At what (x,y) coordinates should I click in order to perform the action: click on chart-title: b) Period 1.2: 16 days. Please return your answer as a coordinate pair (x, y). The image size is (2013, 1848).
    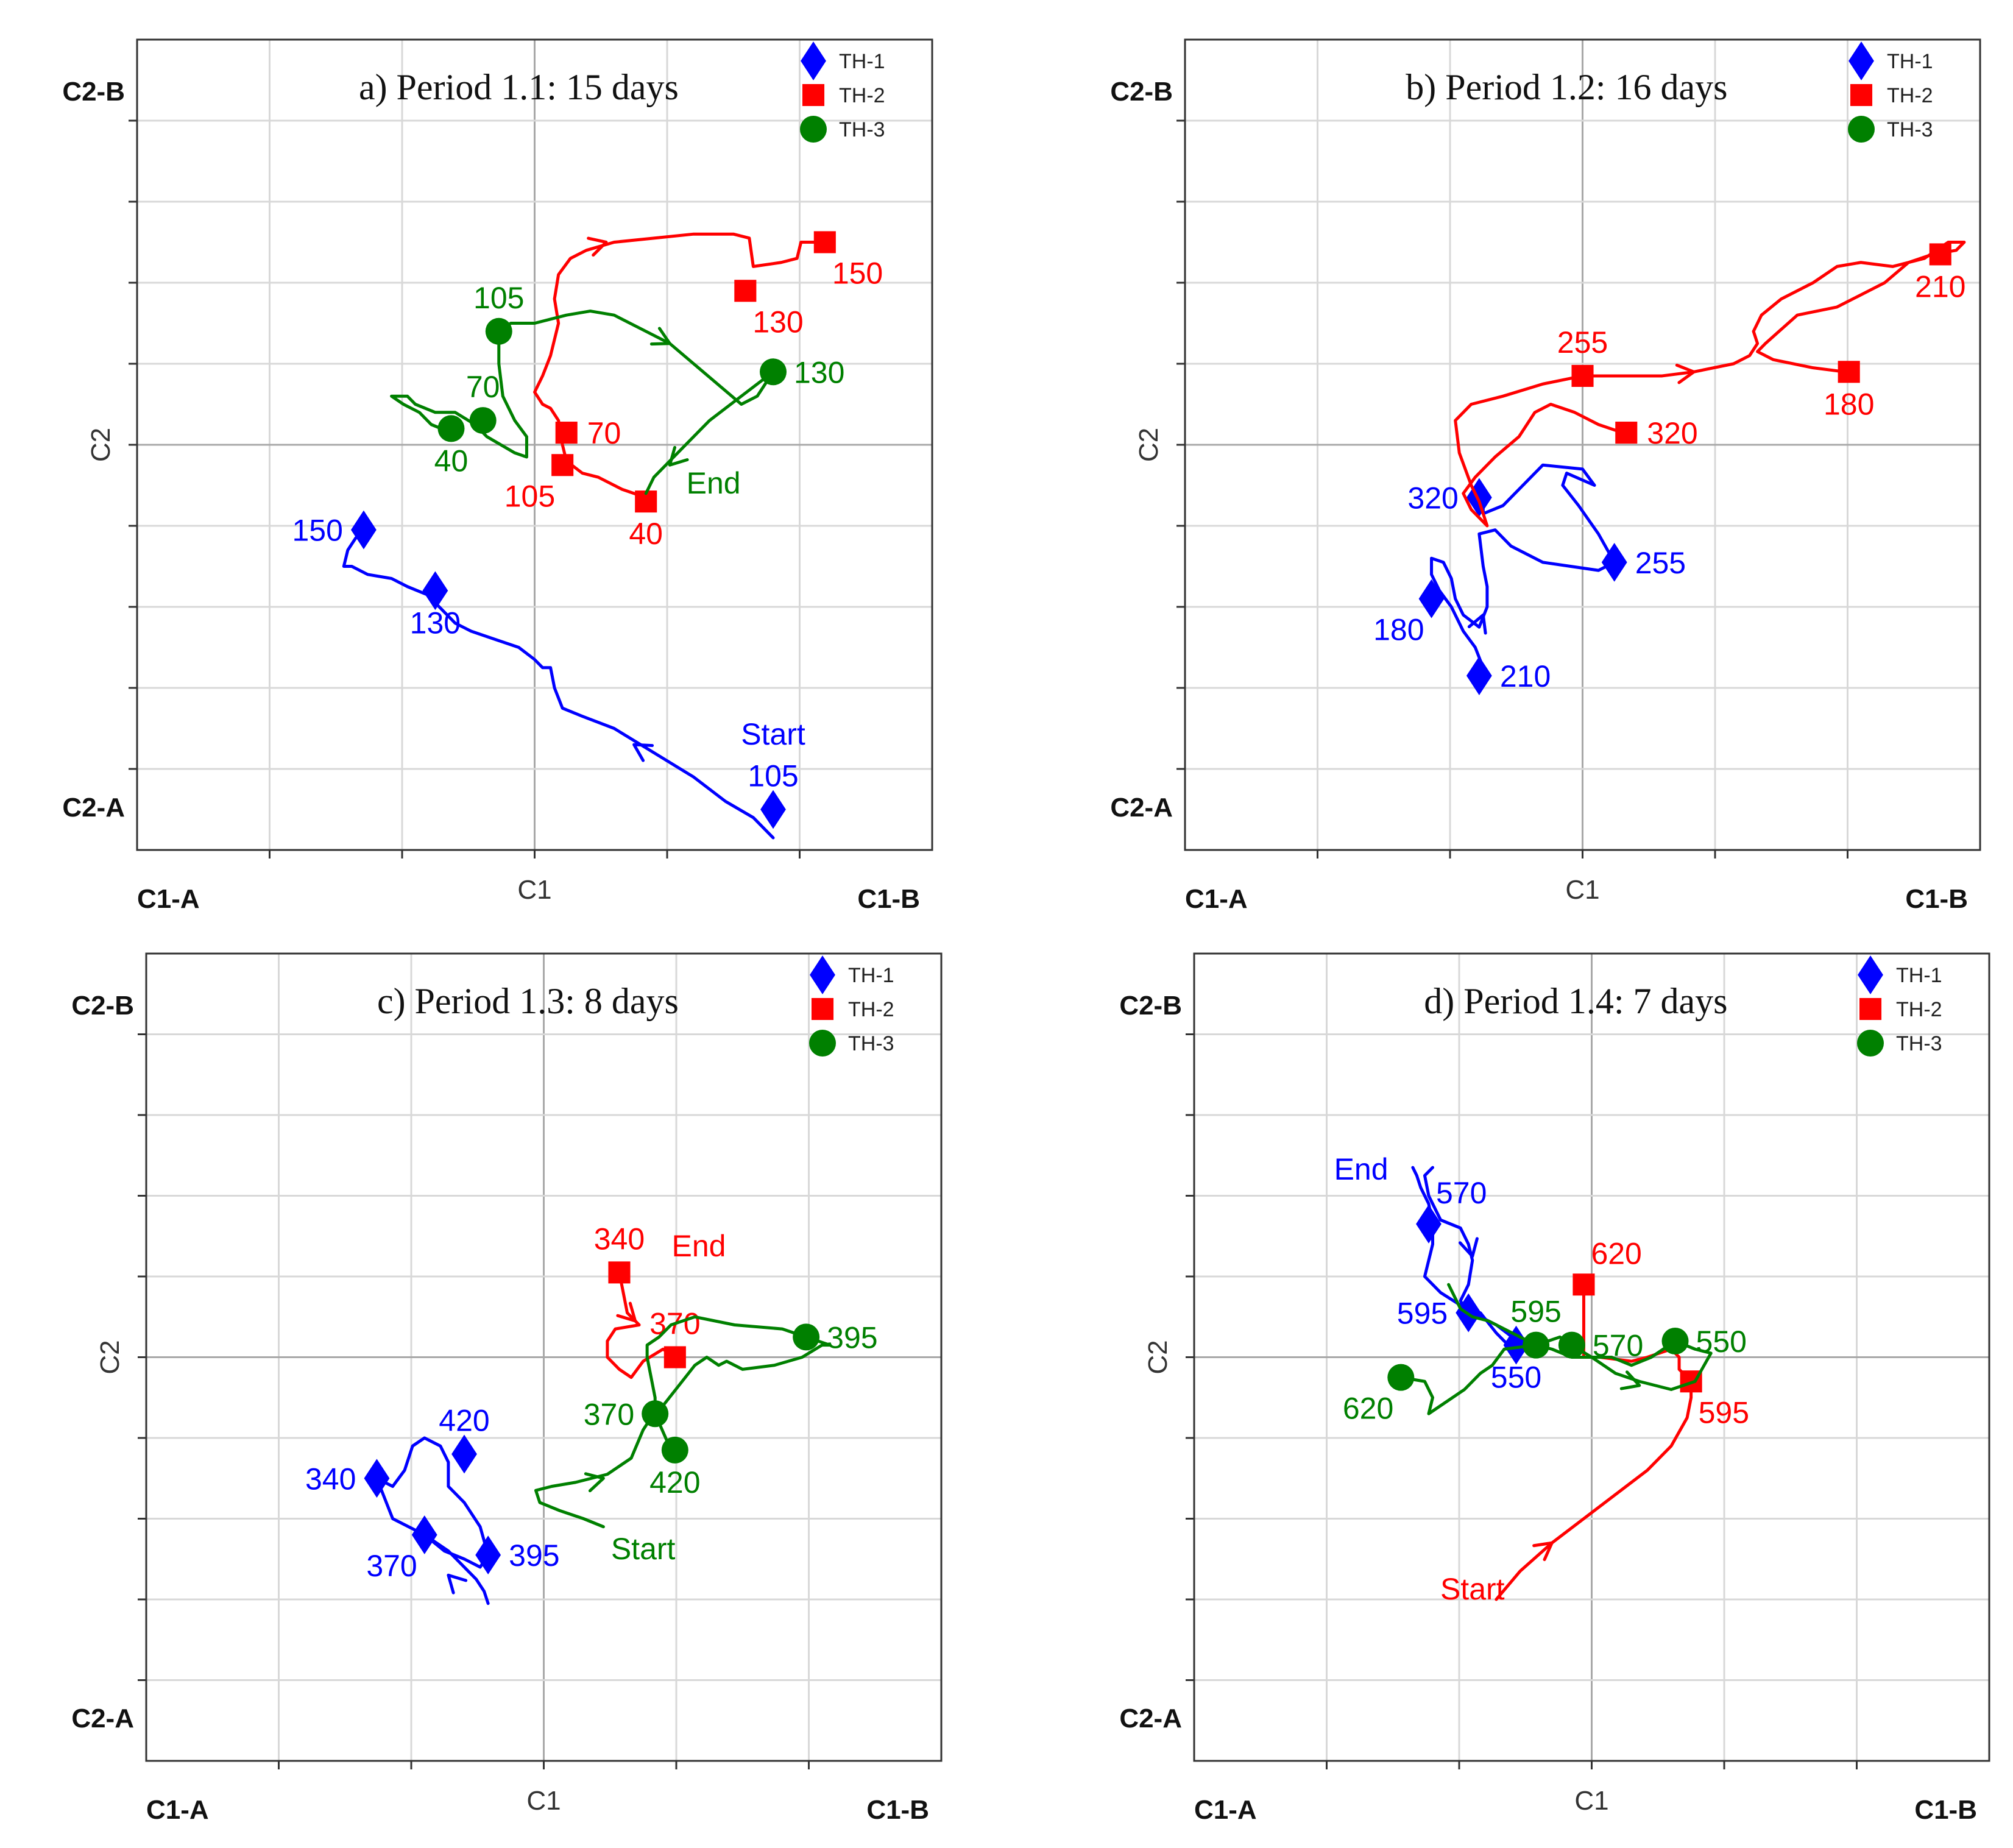
    Looking at the image, I should click on (1566, 87).